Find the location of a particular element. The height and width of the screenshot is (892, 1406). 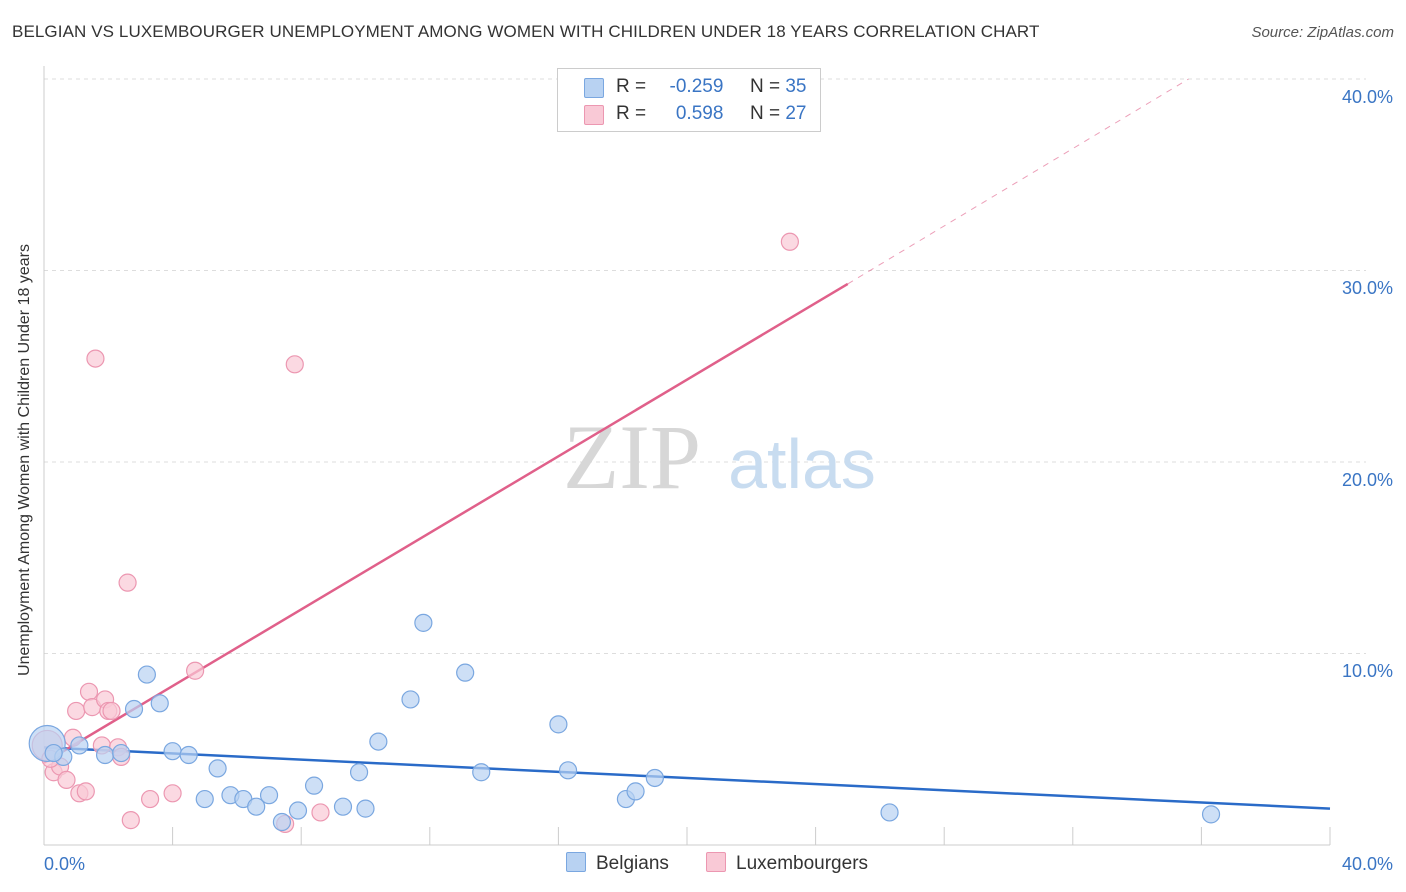

series-legend-luxembourgers: Luxembourgers is located at coordinates (787, 863).